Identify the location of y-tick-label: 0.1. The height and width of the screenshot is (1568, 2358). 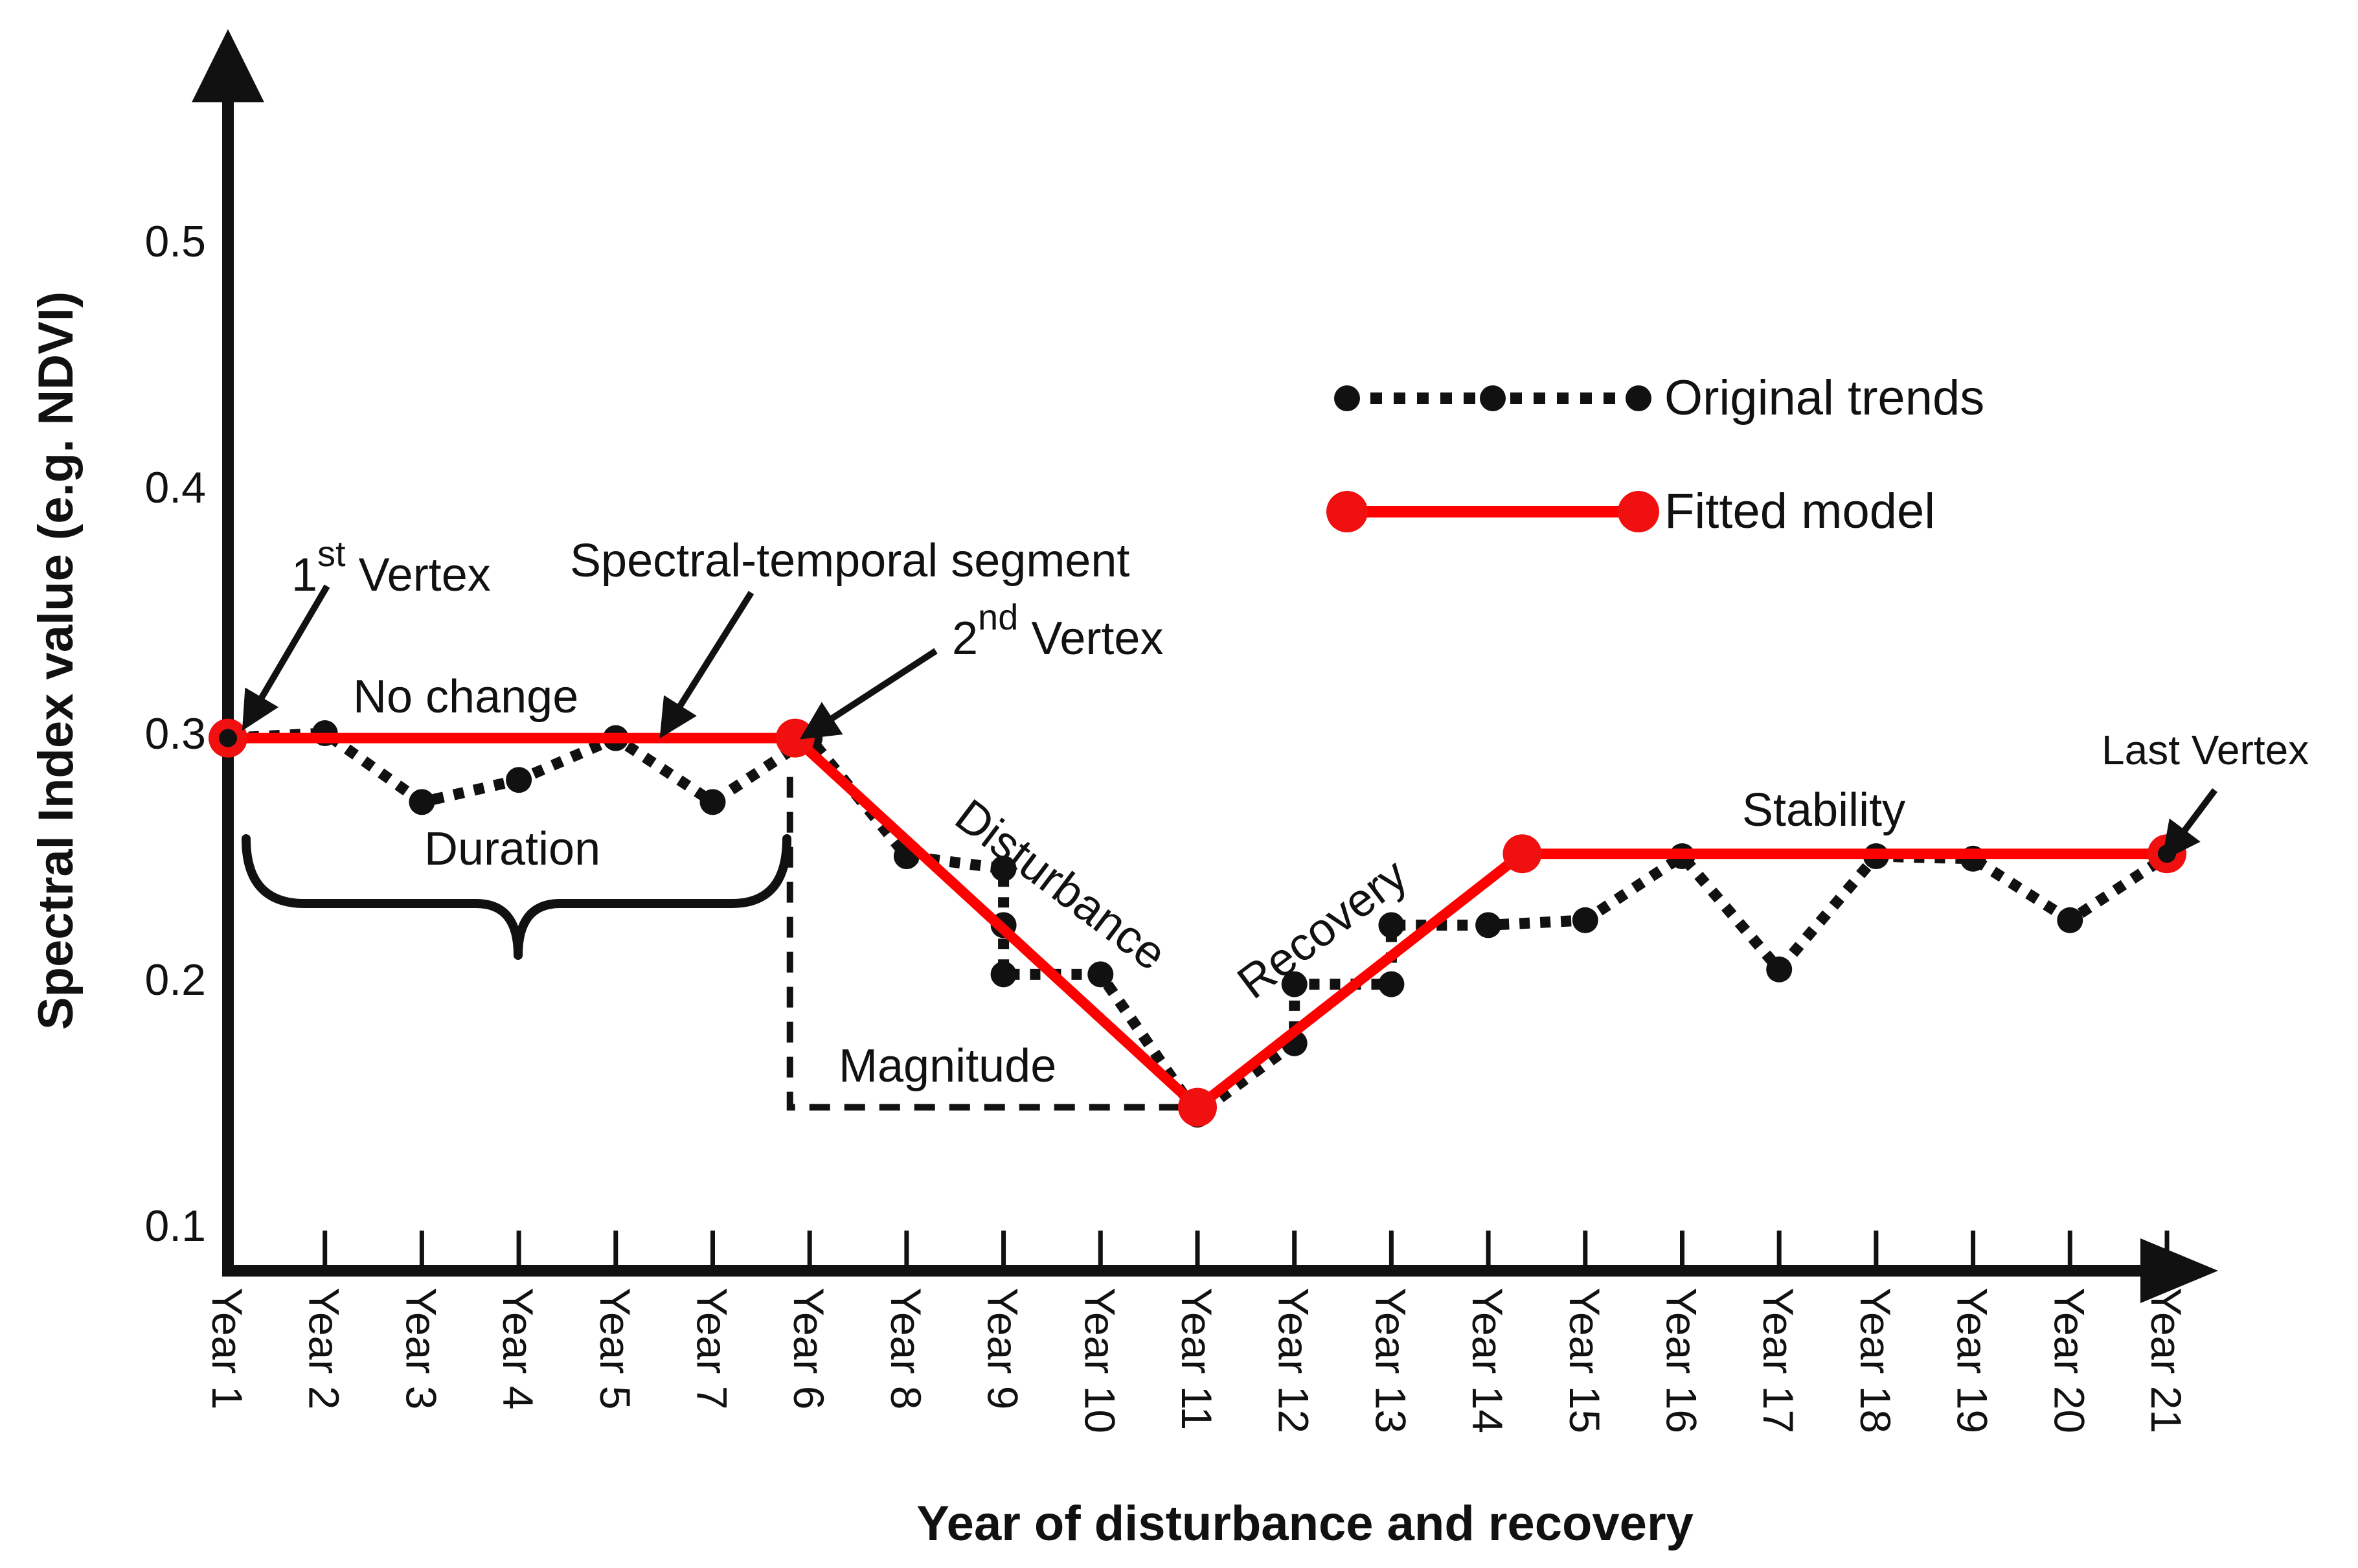
(175, 1226).